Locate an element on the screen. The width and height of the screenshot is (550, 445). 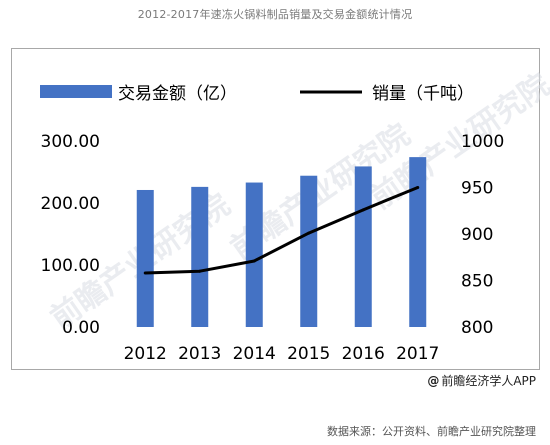
chart-title: 2012-2017年速冻火锅料制品销量及交易金额统计情况 is located at coordinates (275, 14).